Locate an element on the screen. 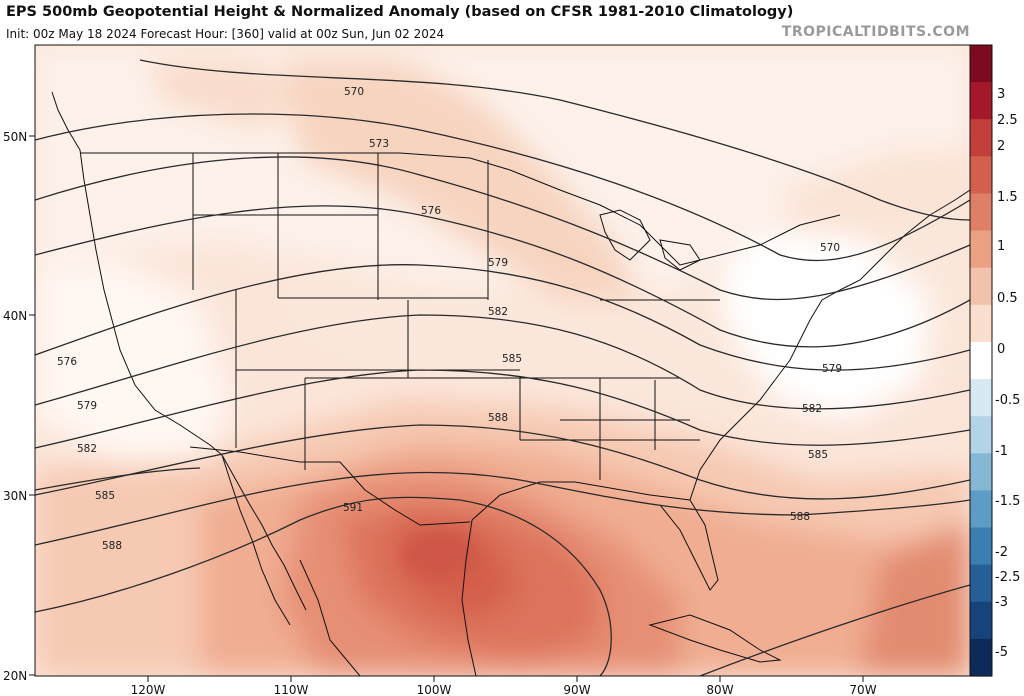 This screenshot has width=1024, height=696. us-canada-border is located at coordinates (460, 209).